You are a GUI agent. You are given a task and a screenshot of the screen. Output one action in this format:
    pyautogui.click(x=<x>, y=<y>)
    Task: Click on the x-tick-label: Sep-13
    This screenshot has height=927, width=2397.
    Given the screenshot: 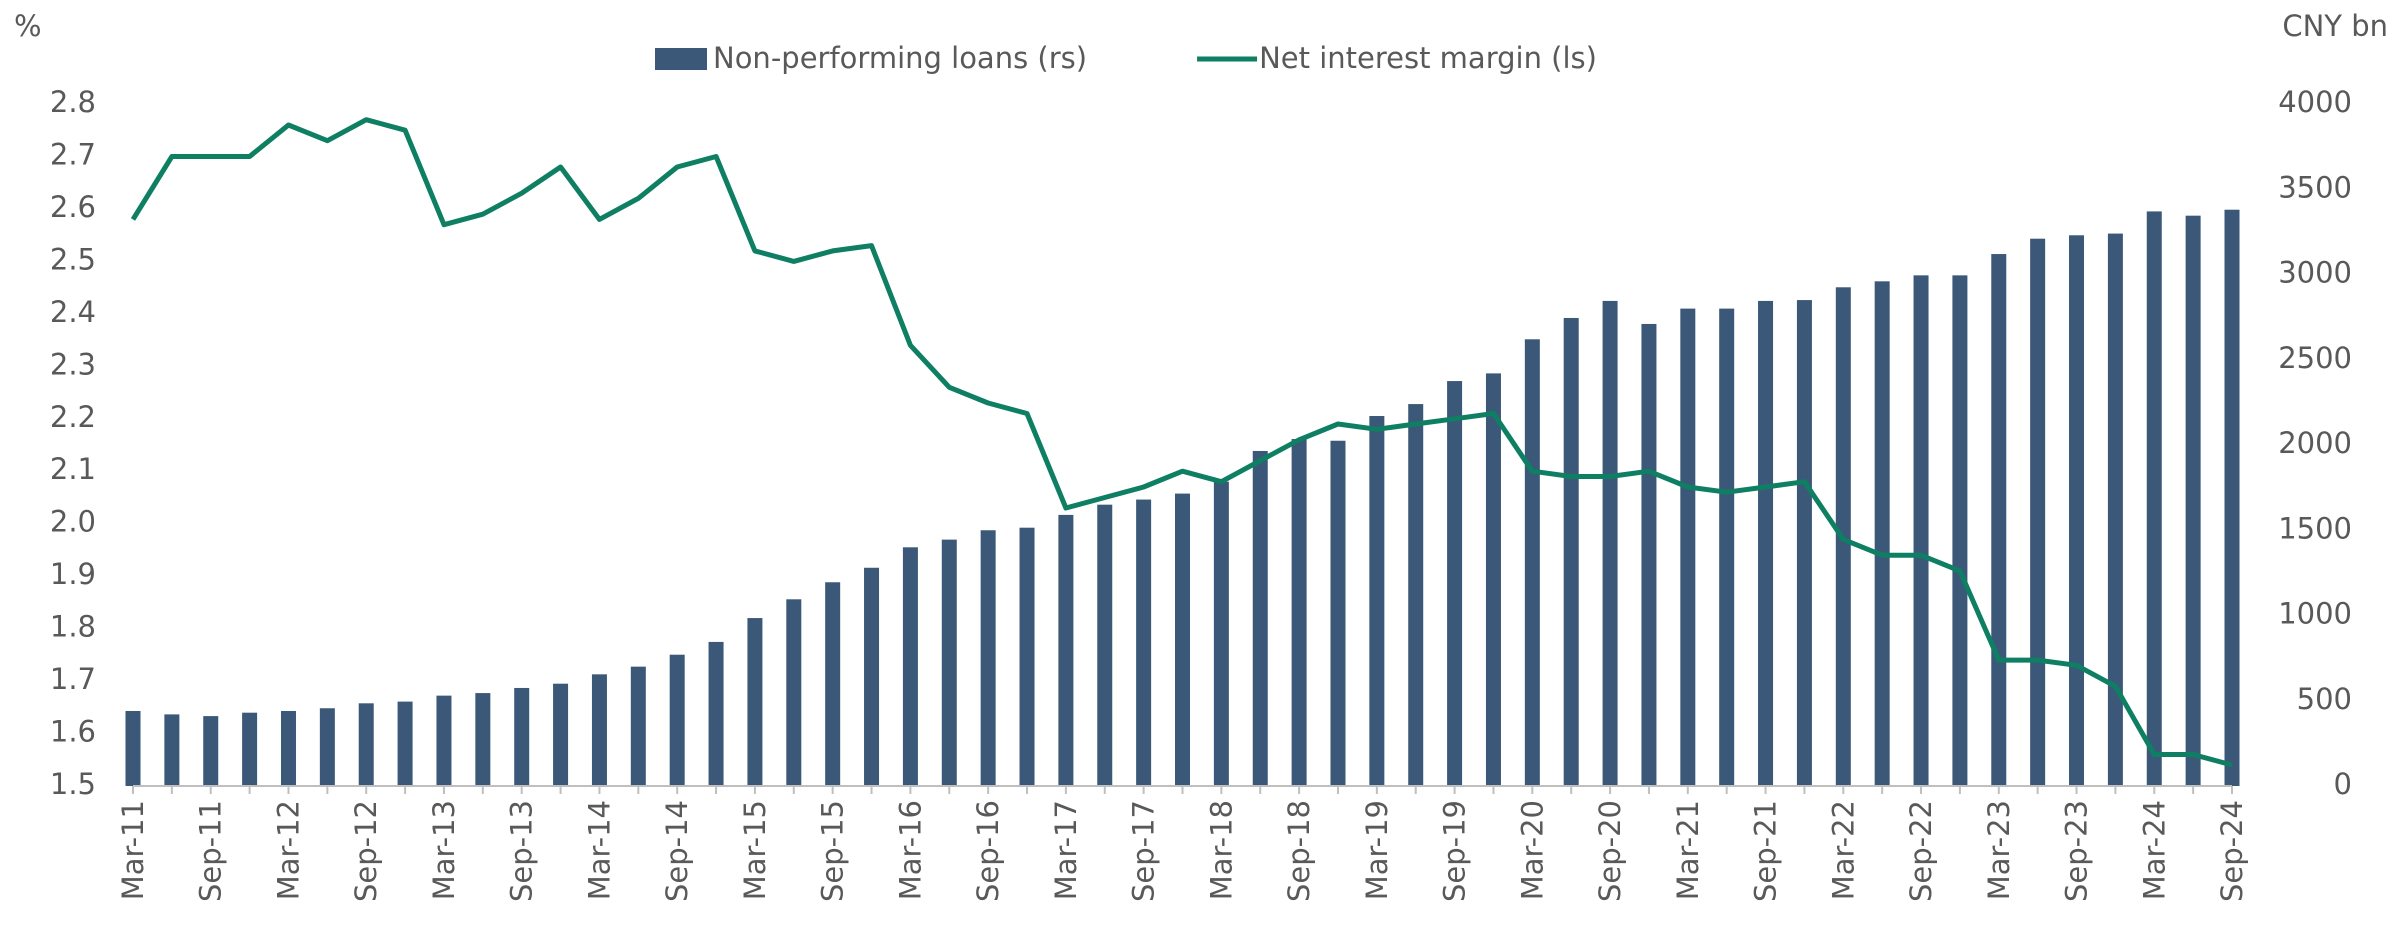 What is the action you would take?
    pyautogui.click(x=522, y=851)
    